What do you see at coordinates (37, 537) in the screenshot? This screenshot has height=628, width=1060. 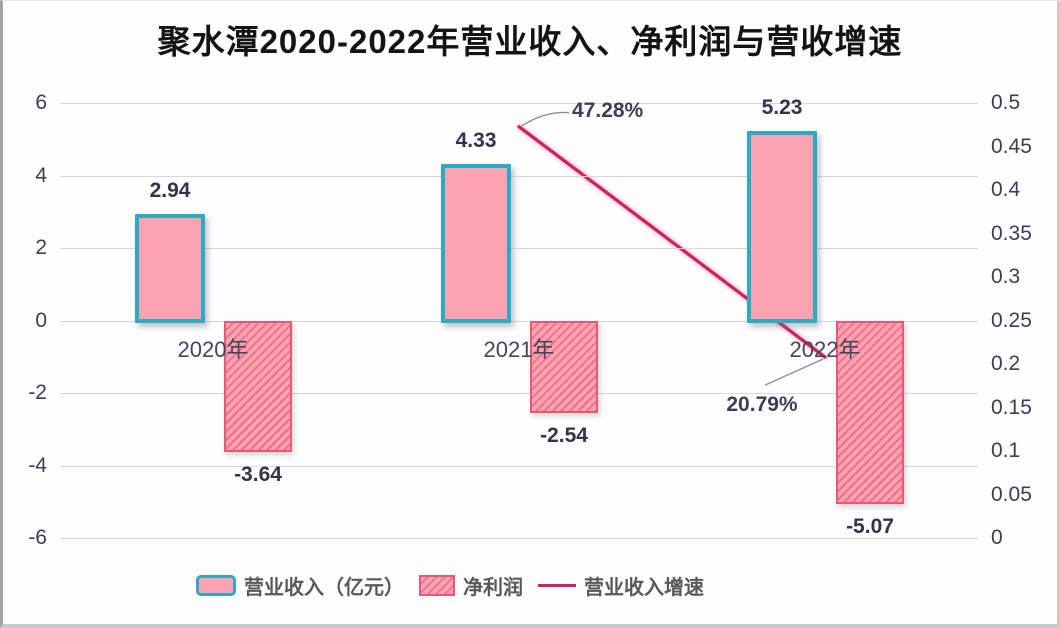 I see `left-axis-tick--6: -6` at bounding box center [37, 537].